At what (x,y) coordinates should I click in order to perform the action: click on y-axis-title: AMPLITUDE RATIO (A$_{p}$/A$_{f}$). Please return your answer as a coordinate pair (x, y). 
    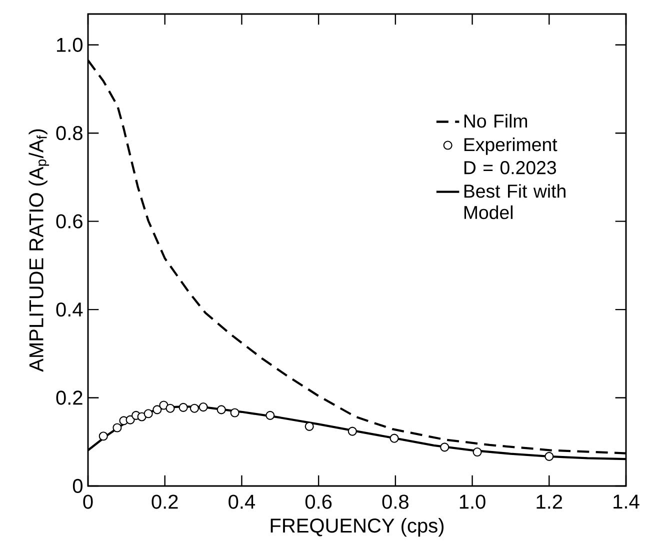
    Looking at the image, I should click on (39, 250).